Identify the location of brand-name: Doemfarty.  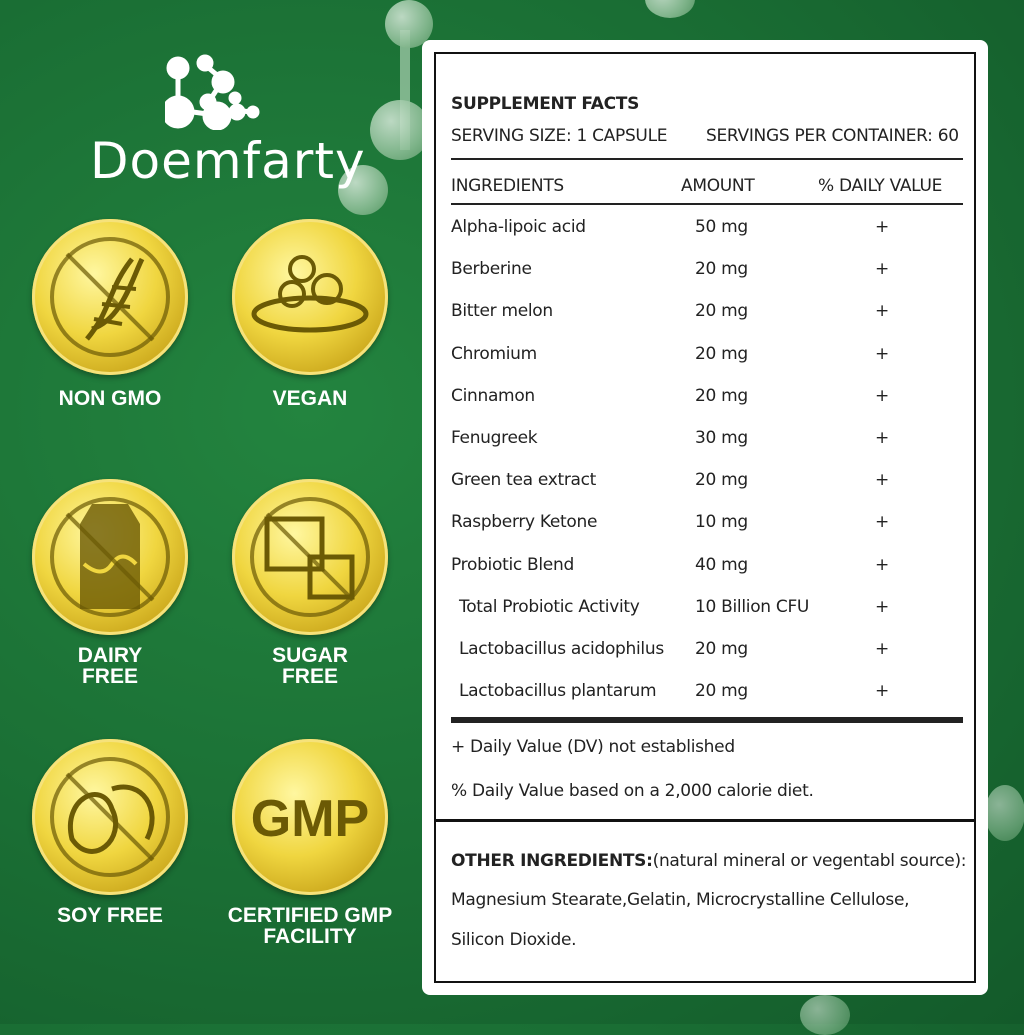
(228, 161).